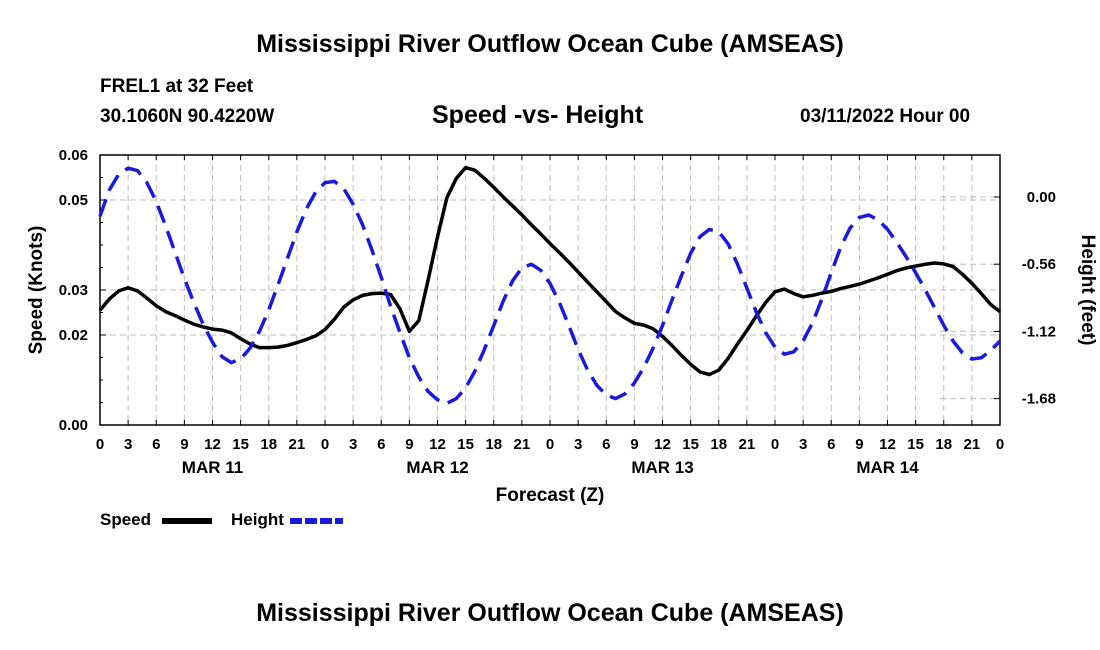 The image size is (1100, 650). I want to click on station-label: FREL1 at 32 Feet, so click(177, 86).